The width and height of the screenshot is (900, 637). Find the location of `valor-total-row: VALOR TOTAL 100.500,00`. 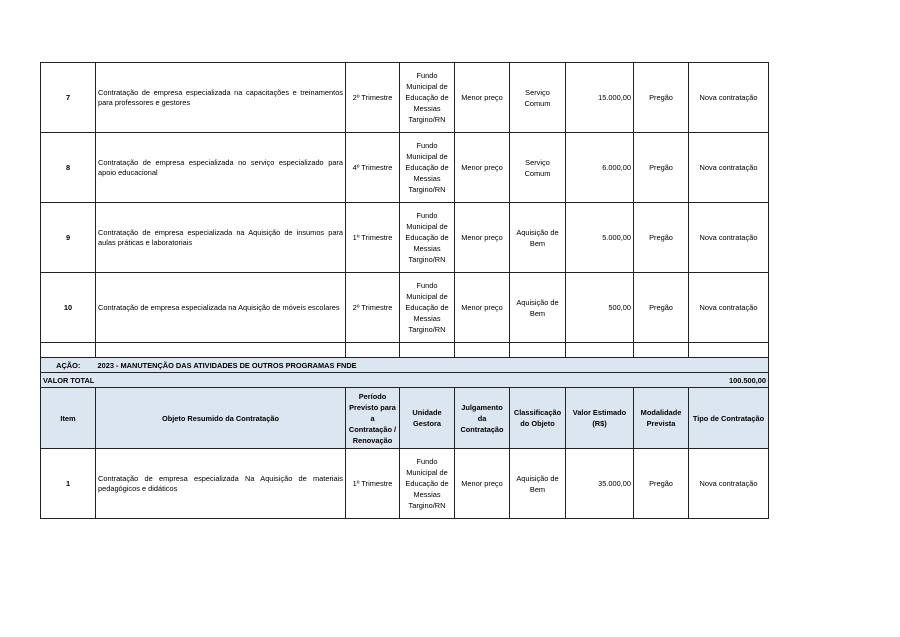

valor-total-row: VALOR TOTAL 100.500,00 is located at coordinates (404, 380).